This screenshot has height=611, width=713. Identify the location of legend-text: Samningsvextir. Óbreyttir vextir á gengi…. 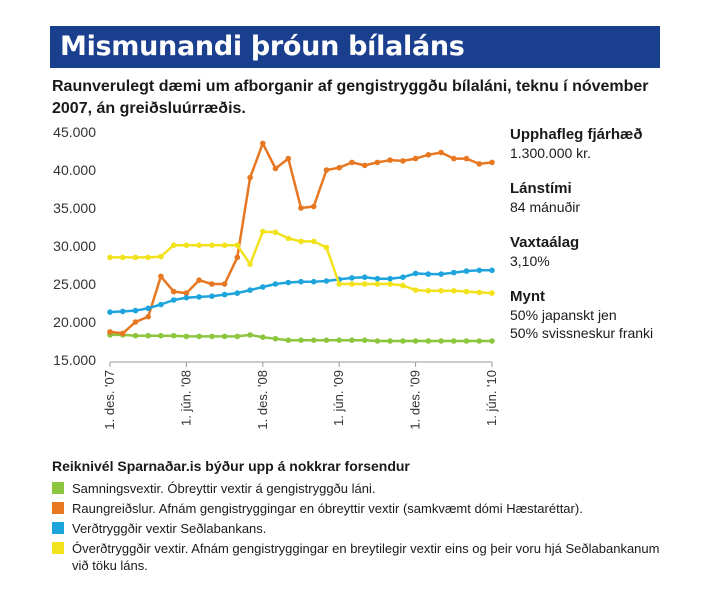
(224, 488).